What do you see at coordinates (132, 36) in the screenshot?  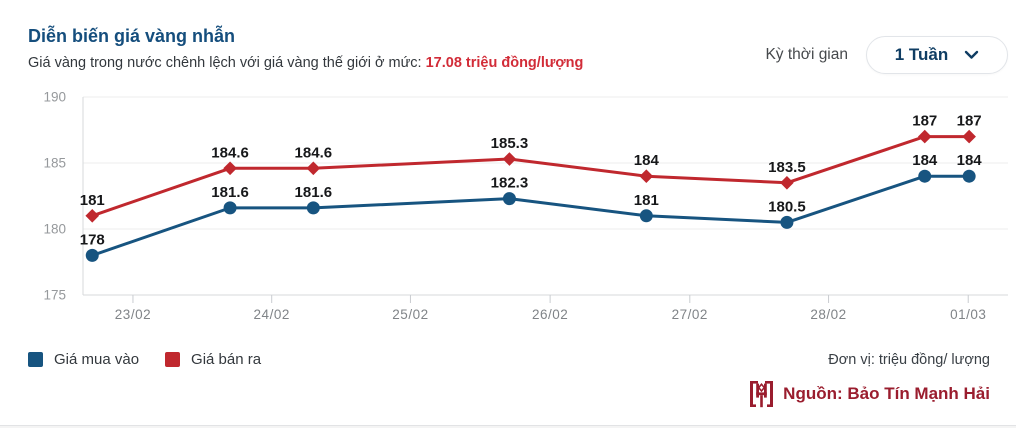 I see `page-title: Diễn biến giá vàng nhẫn` at bounding box center [132, 36].